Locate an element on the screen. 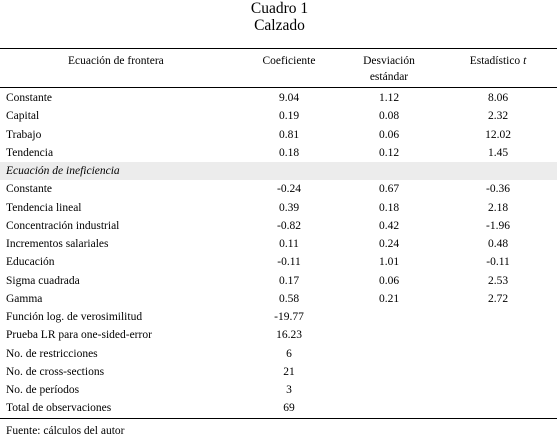  table-row: Sigma cuadrada 0.17 0.06 2.53 is located at coordinates (278, 281).